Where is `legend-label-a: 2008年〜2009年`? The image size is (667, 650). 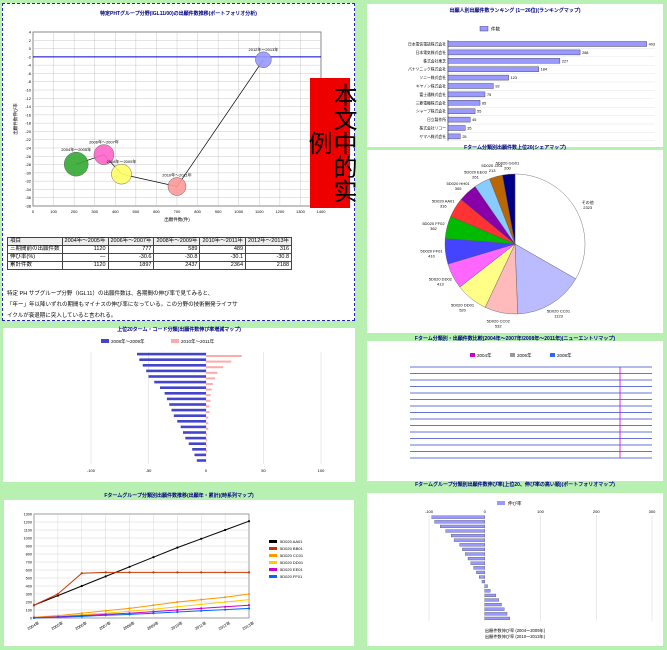 legend-label-a: 2008年〜2009年 is located at coordinates (128, 341).